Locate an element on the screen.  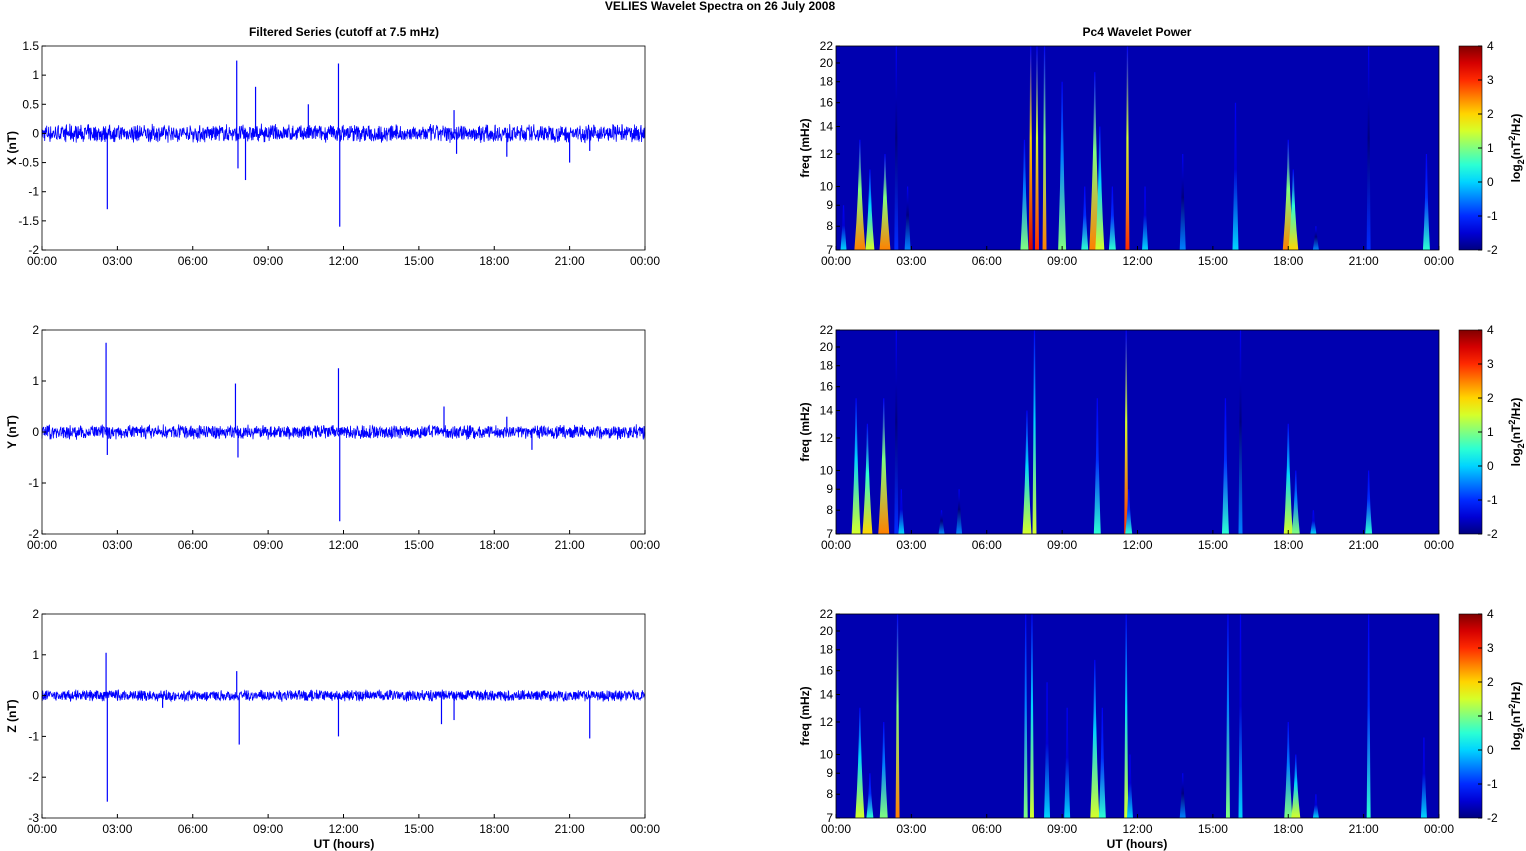
colorbar-tick-label: -1 is located at coordinates (1492, 784).